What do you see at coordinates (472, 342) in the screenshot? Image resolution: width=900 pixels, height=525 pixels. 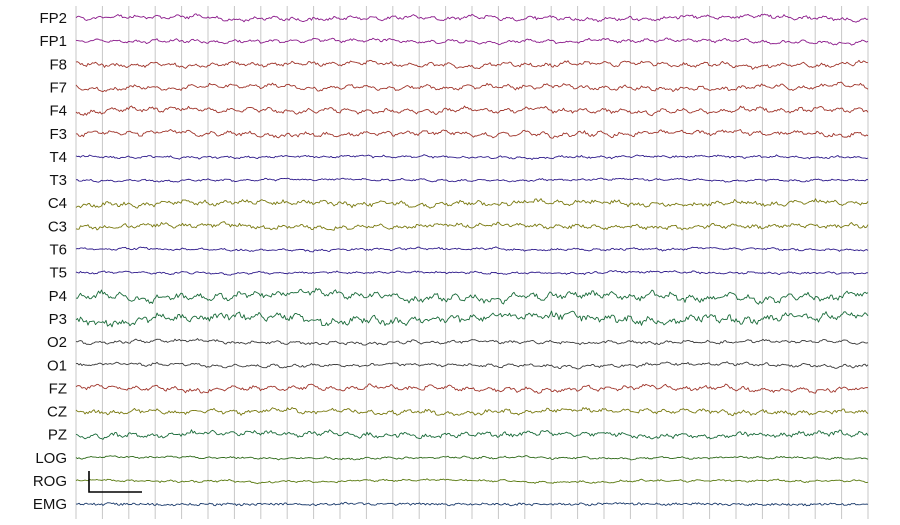 I see `trace-o2` at bounding box center [472, 342].